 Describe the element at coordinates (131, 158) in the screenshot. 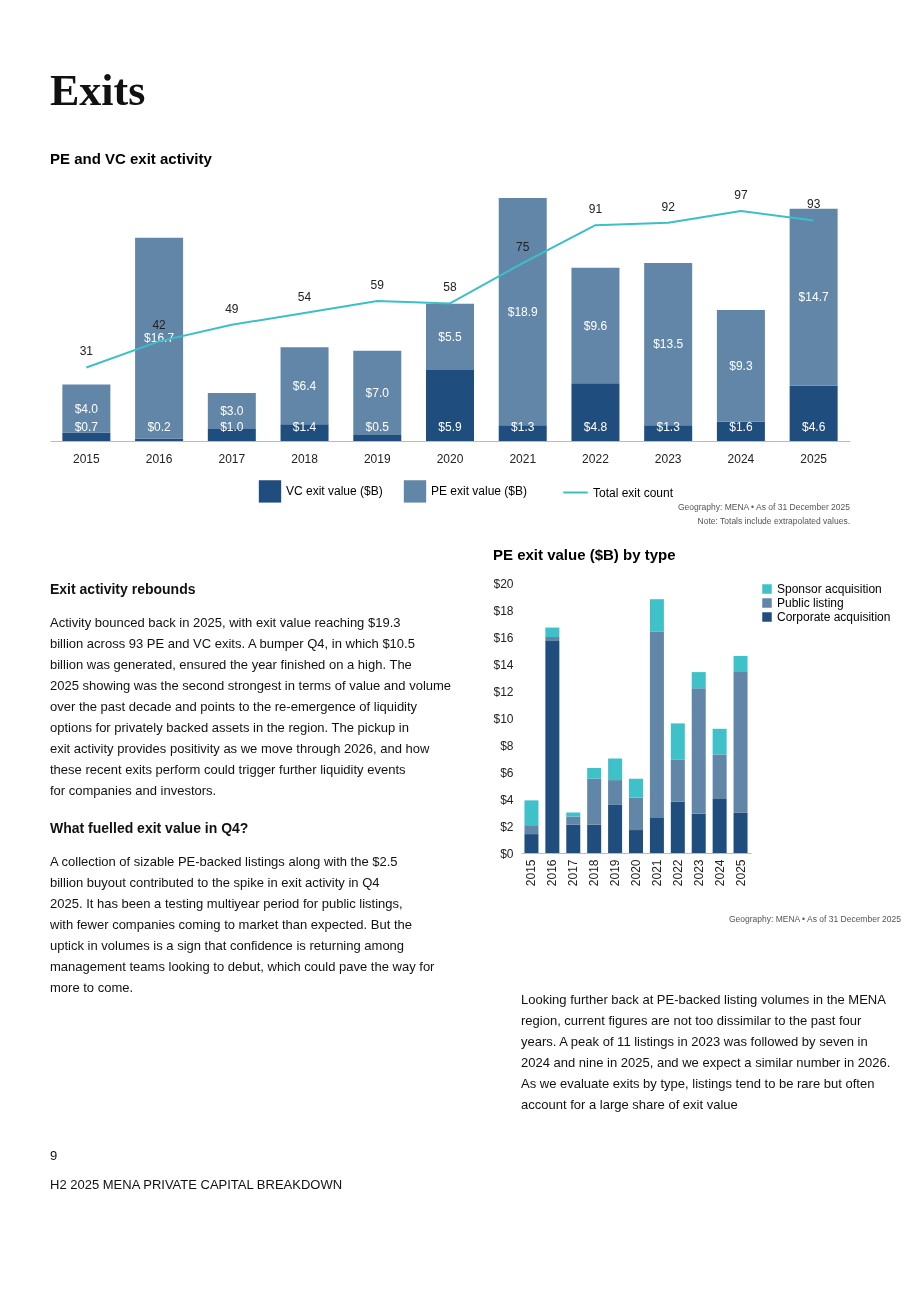

I see `chart-title: PE and VC exit activity` at that location.